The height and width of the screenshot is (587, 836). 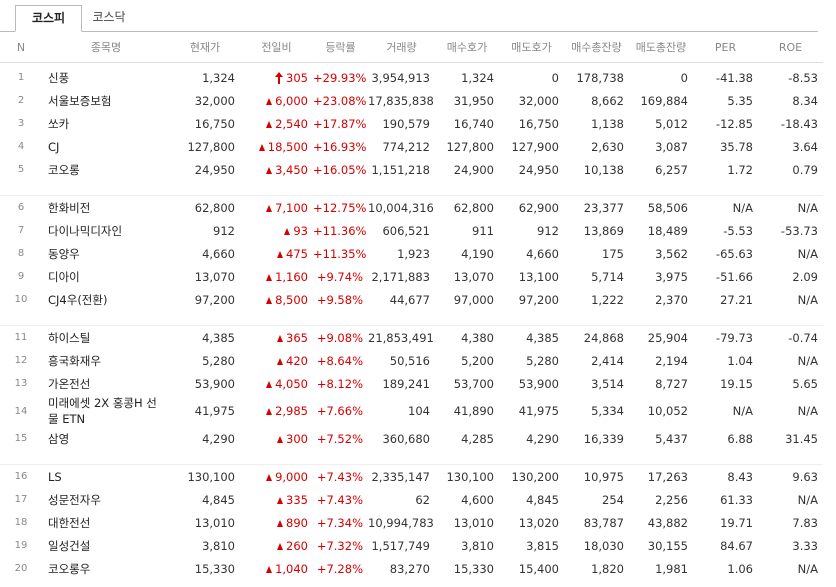 I want to click on column-header: 매수호가, so click(x=467, y=47).